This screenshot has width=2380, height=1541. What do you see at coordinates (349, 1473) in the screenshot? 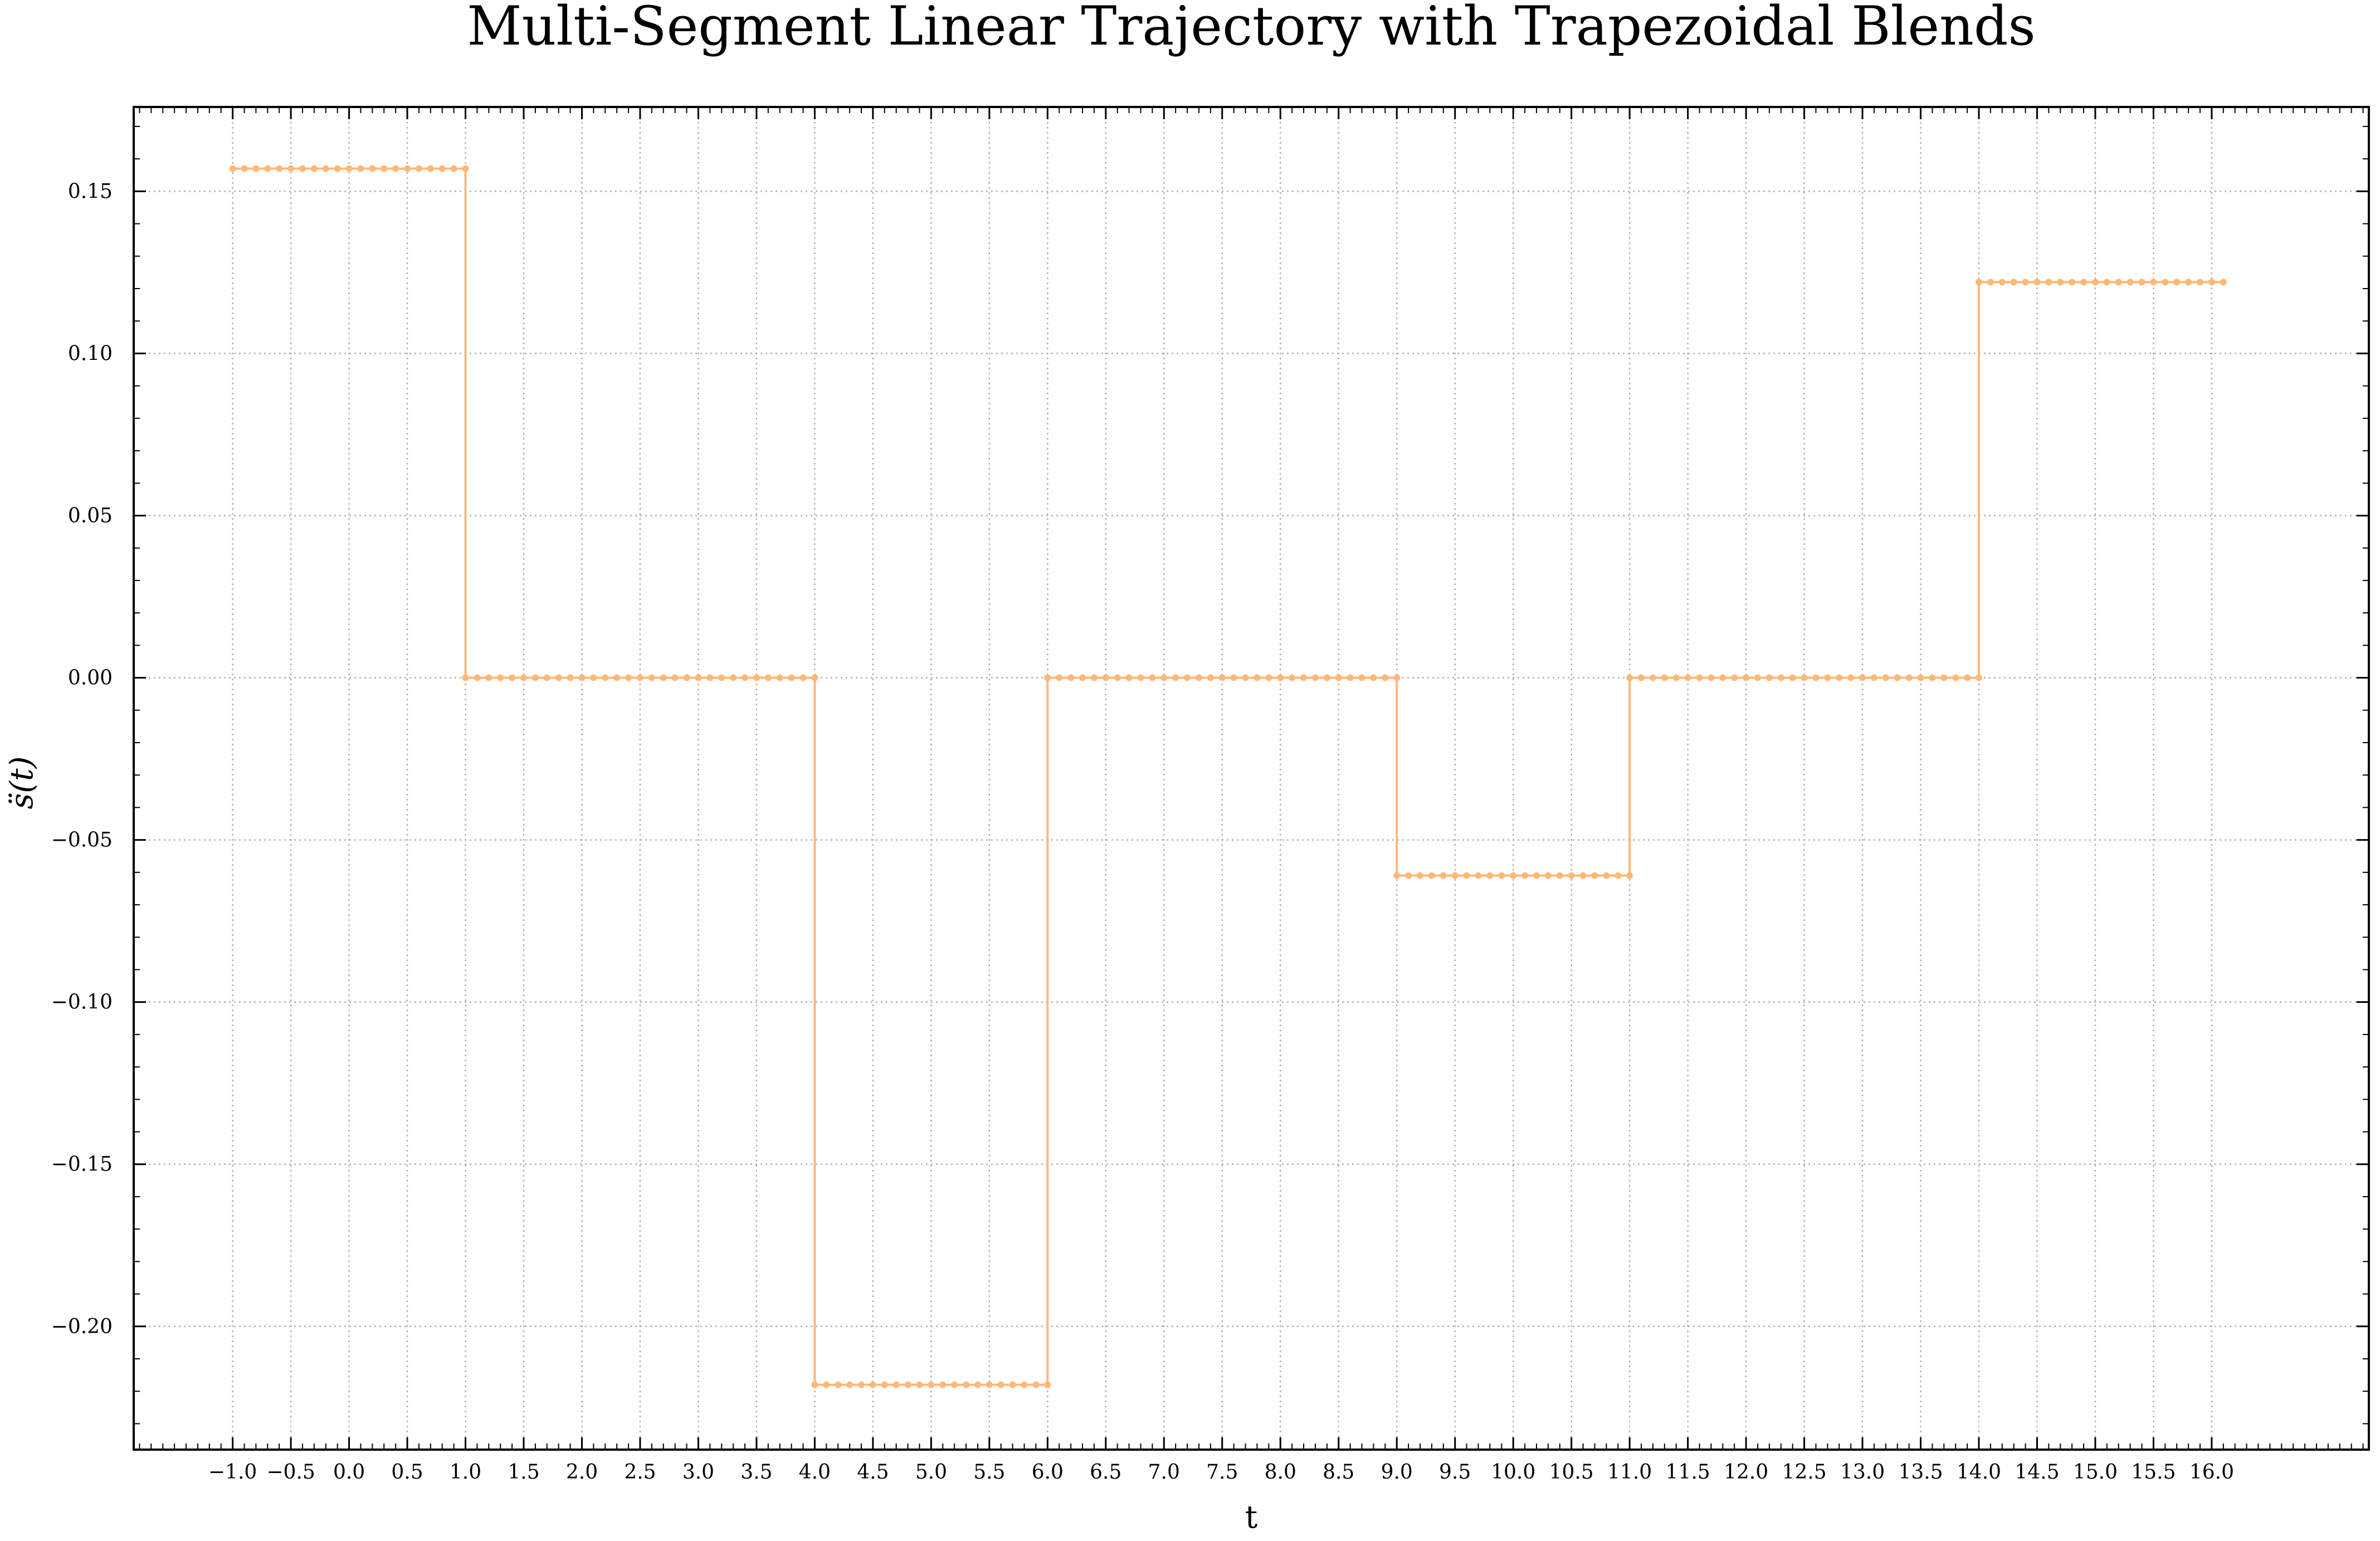
I see `x-tick-label: 0.0` at bounding box center [349, 1473].